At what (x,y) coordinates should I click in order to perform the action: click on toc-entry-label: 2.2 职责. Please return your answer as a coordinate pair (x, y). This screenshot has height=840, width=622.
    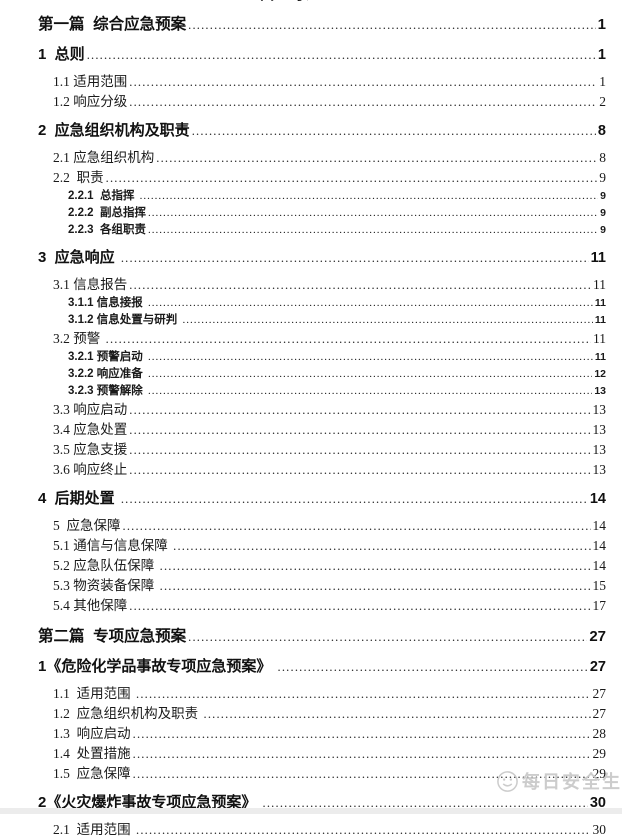
    Looking at the image, I should click on (78, 177).